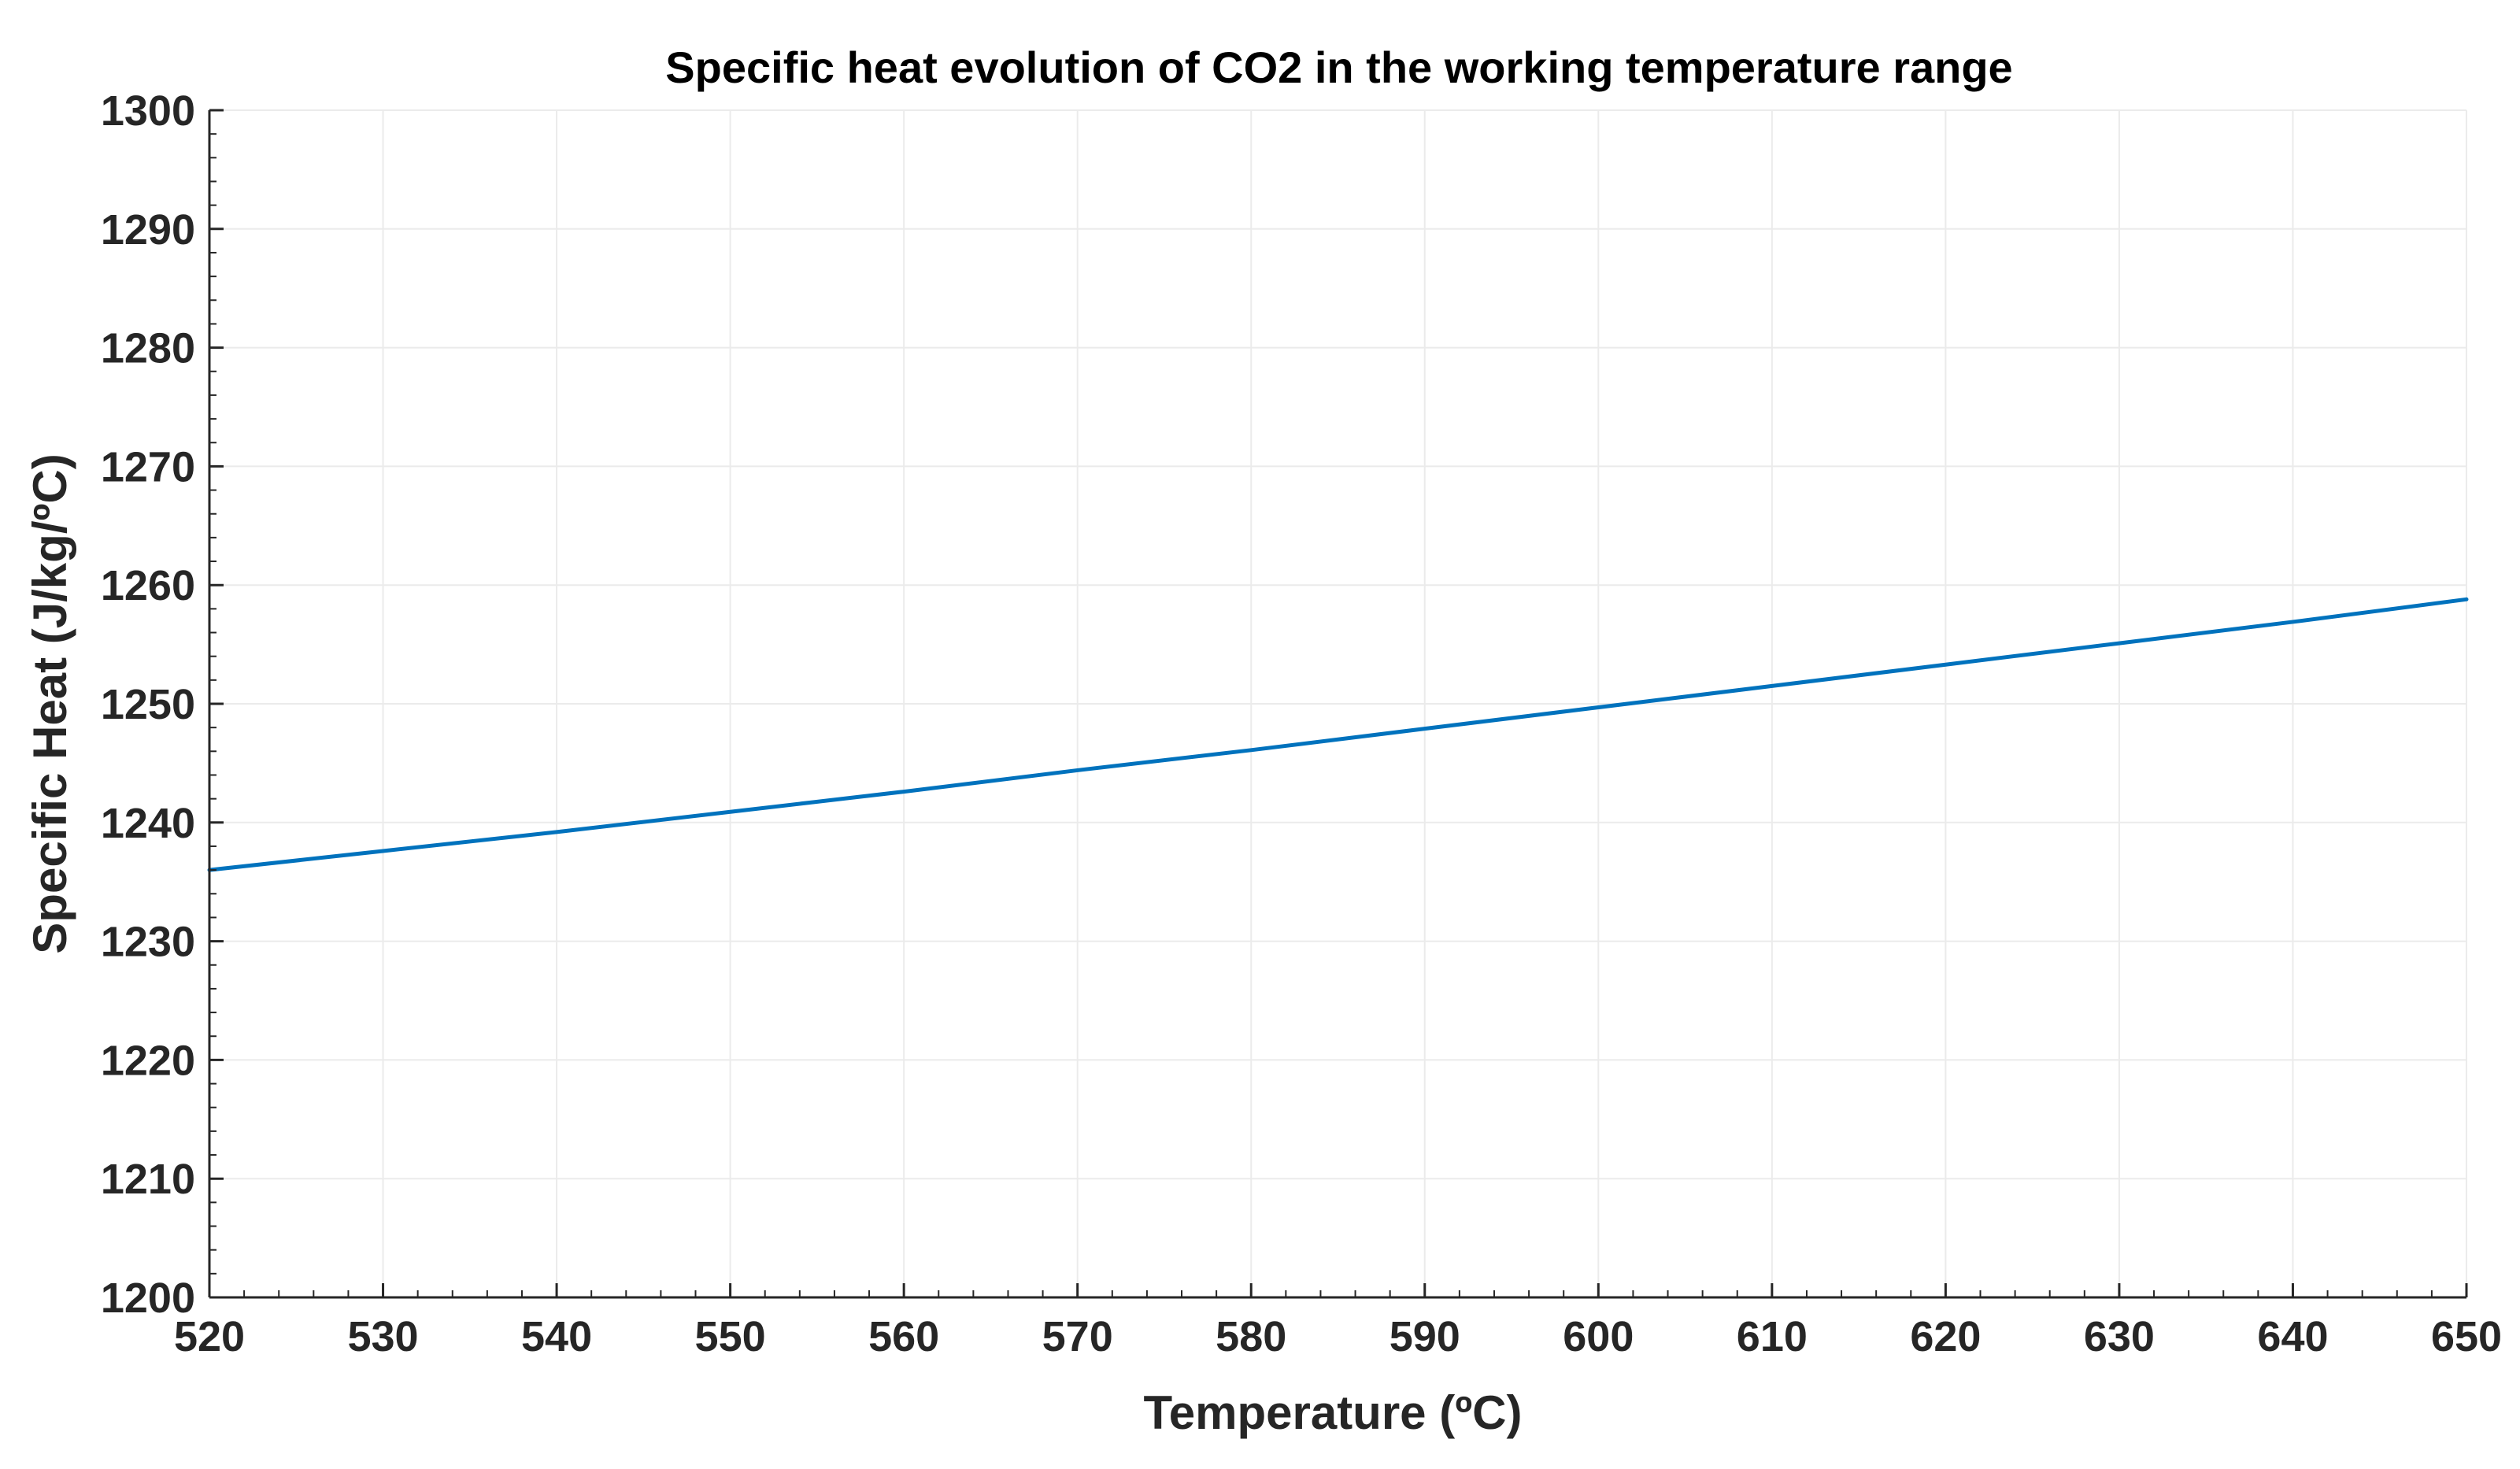 This screenshot has height=1469, width=2520. I want to click on x-tick-label: 580, so click(1251, 1336).